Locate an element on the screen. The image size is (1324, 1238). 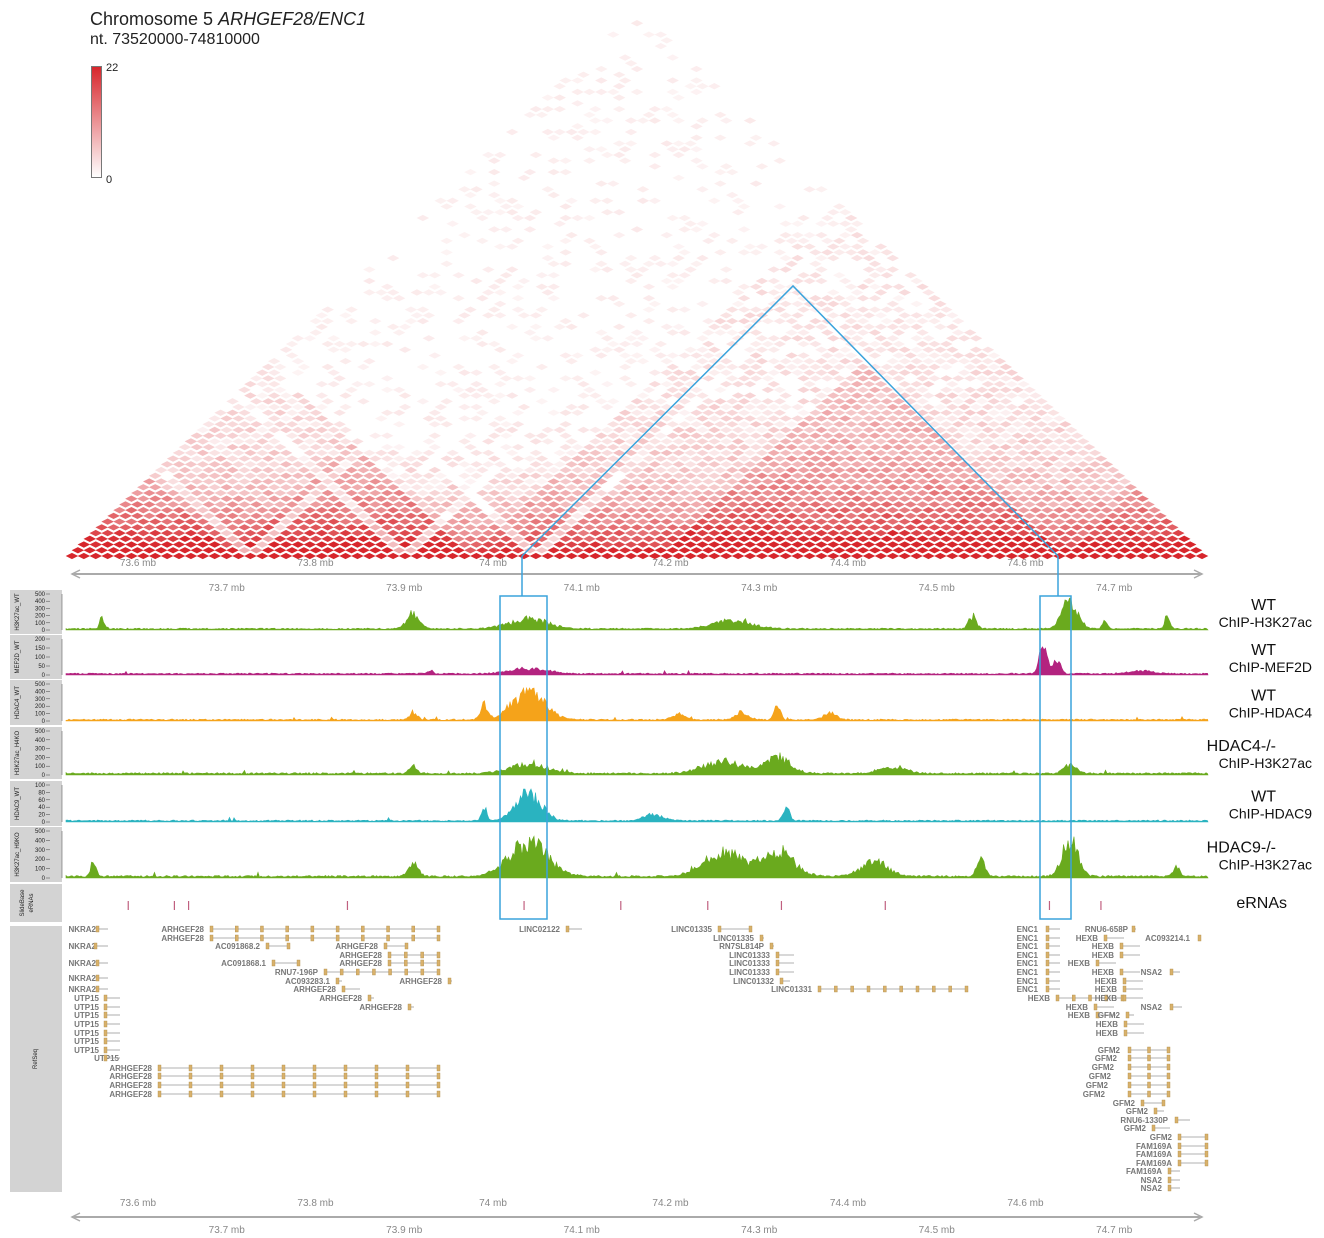
gene-label: ENC1 is located at coordinates (1028, 963).